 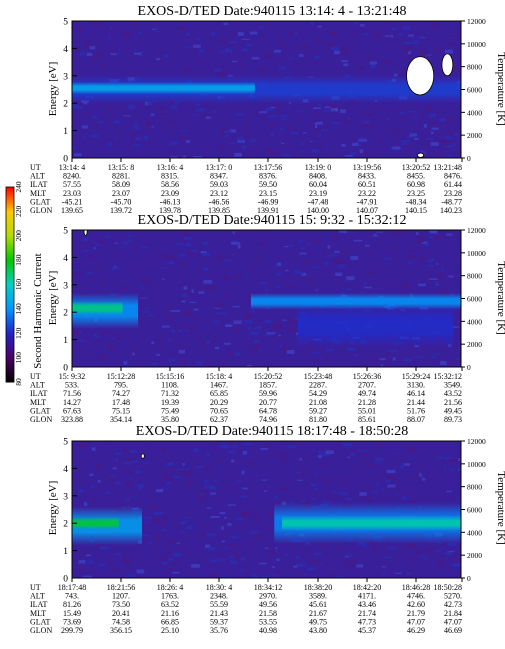 What do you see at coordinates (219, 630) in the screenshot?
I see `table-cell: 35.76` at bounding box center [219, 630].